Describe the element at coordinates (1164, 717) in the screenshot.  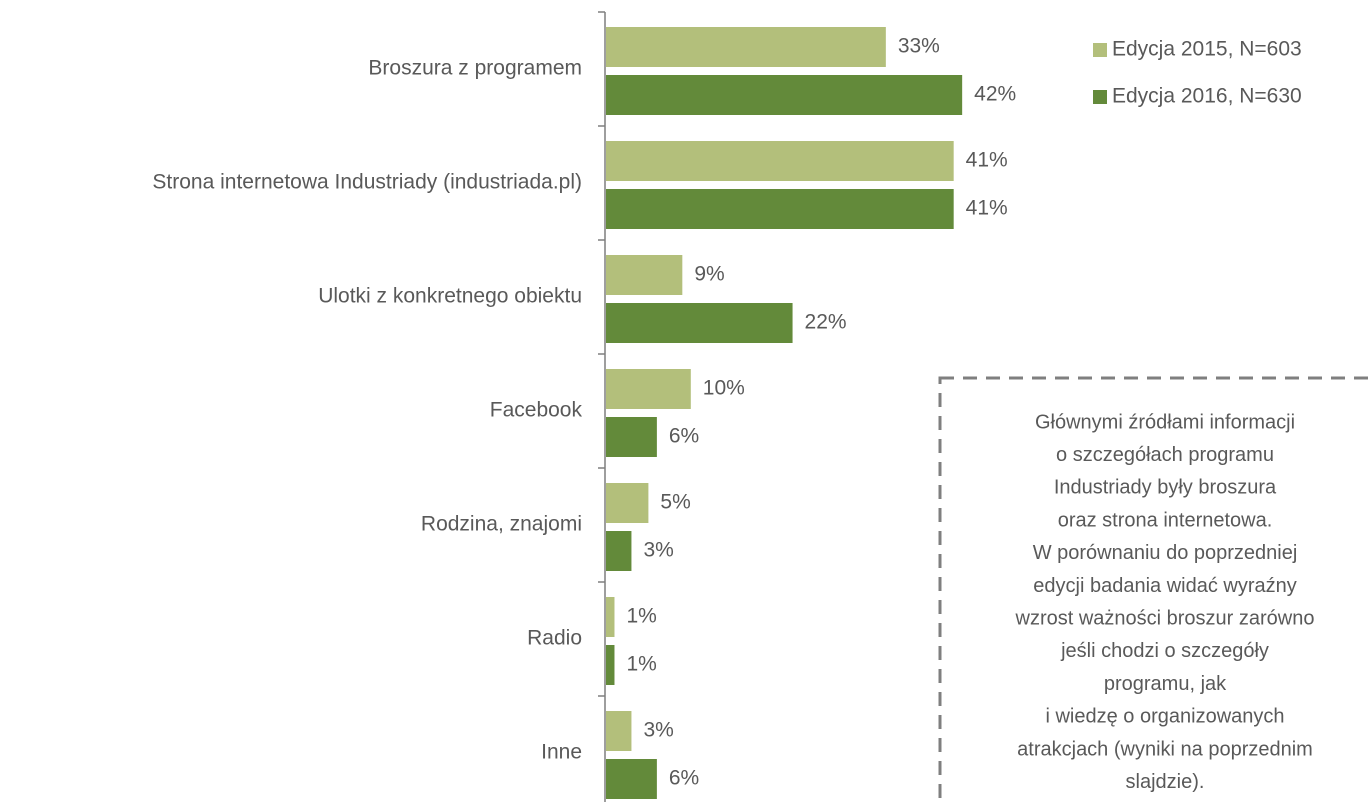
I see `annotation-line: i wiedzę o organizowanych` at that location.